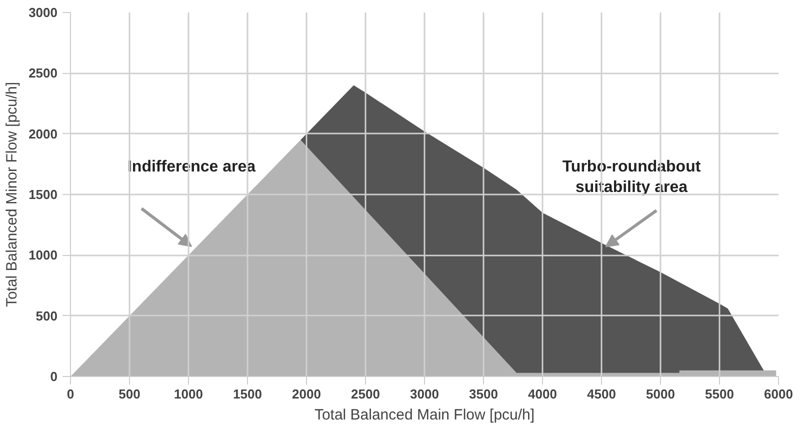 This screenshot has width=800, height=436. Describe the element at coordinates (247, 394) in the screenshot. I see `x-tick-label: 1500` at that location.